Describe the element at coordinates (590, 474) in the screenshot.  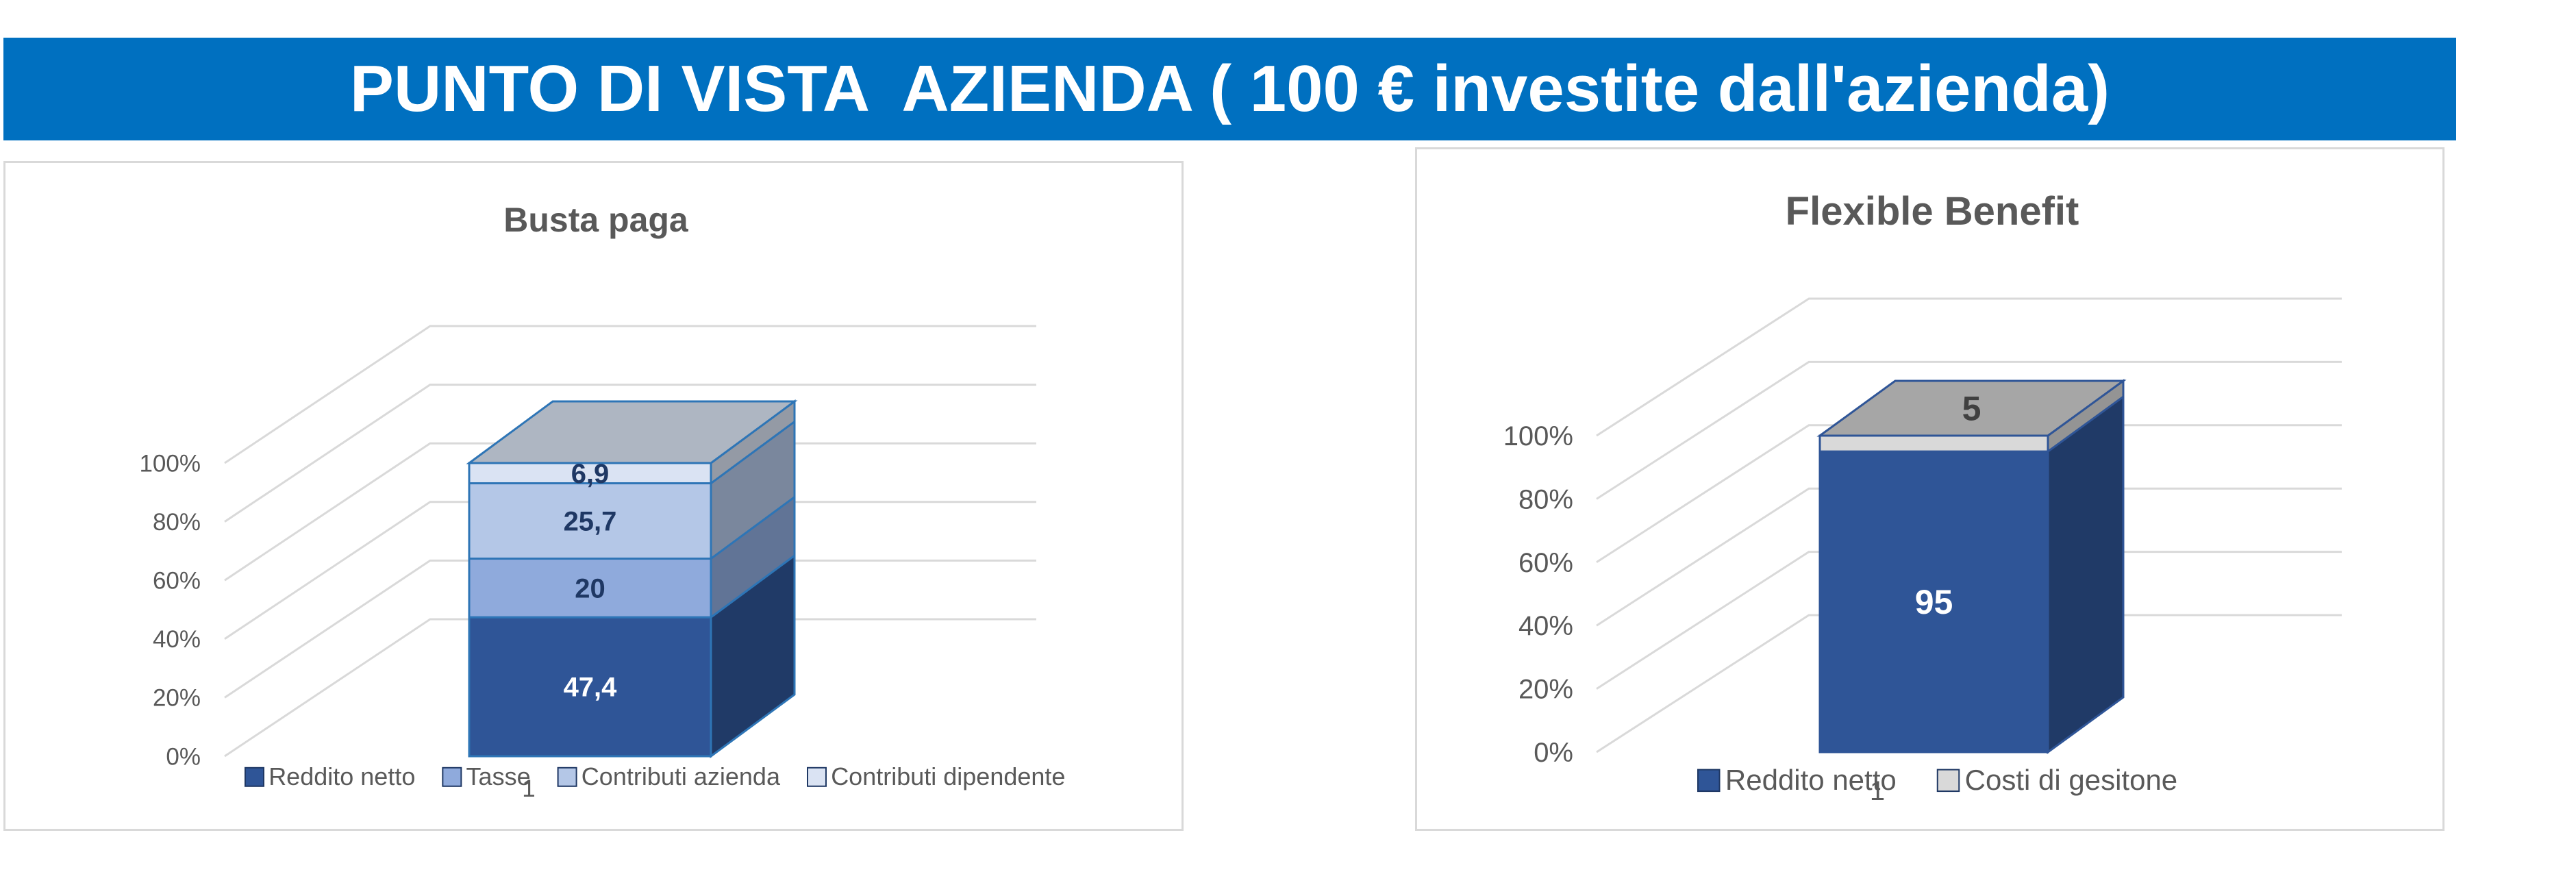
I see `data-label-contributi-dipendente: 6,9` at that location.